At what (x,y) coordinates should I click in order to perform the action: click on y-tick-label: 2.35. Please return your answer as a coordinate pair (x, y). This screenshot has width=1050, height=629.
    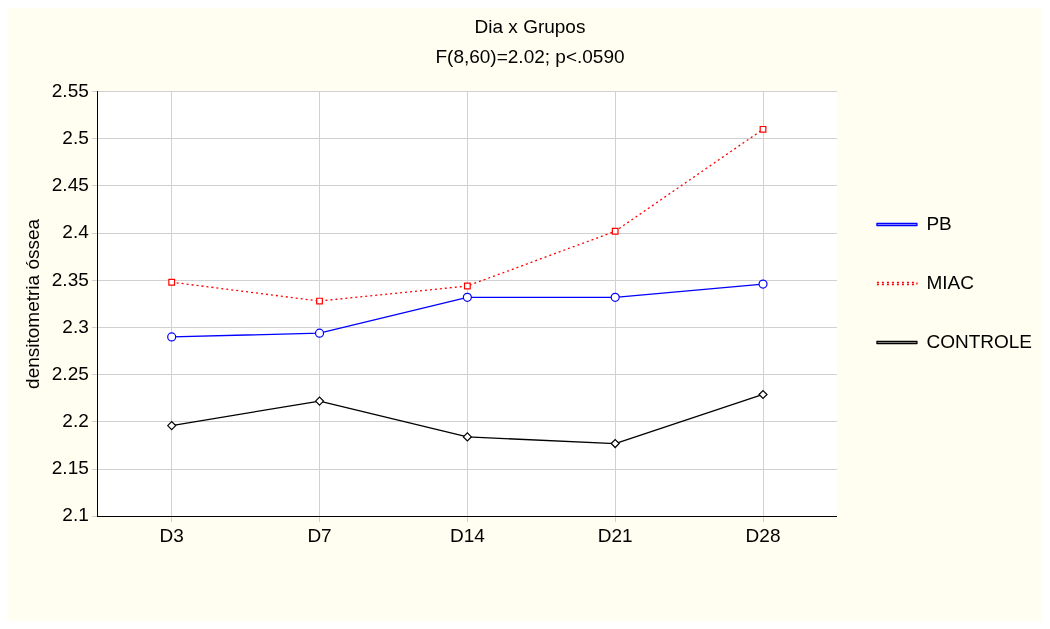
    Looking at the image, I should click on (70, 279).